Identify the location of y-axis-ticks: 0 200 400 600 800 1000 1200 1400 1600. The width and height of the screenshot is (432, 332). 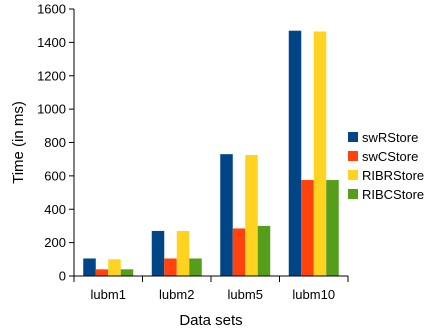
(55, 143).